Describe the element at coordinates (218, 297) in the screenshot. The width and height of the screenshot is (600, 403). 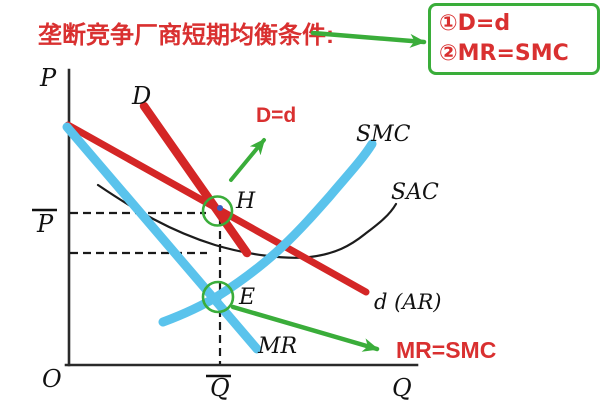
I see `point-e-circle` at that location.